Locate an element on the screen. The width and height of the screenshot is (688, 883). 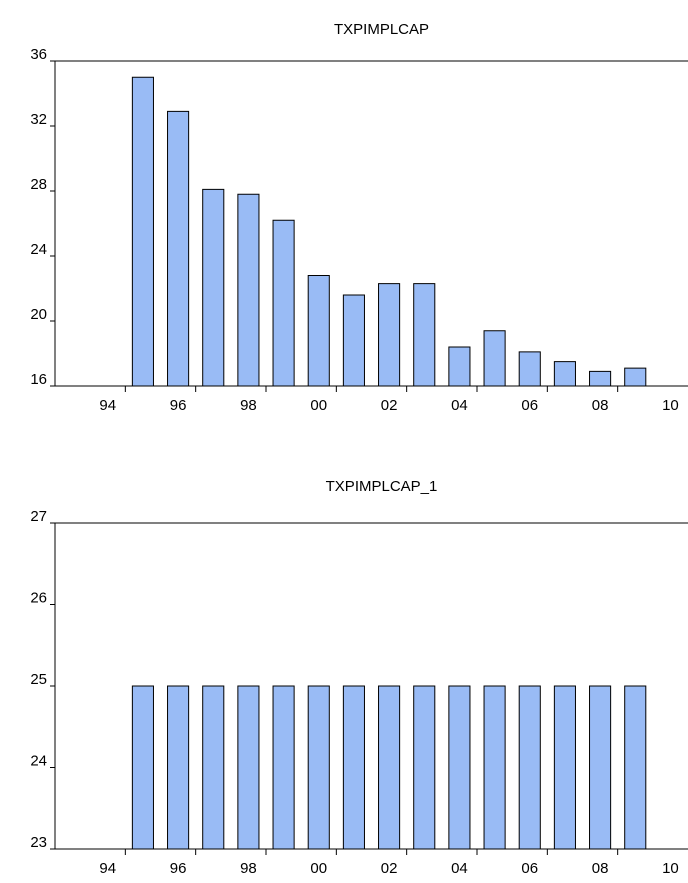
y-tick-label: 16 is located at coordinates (38, 379).